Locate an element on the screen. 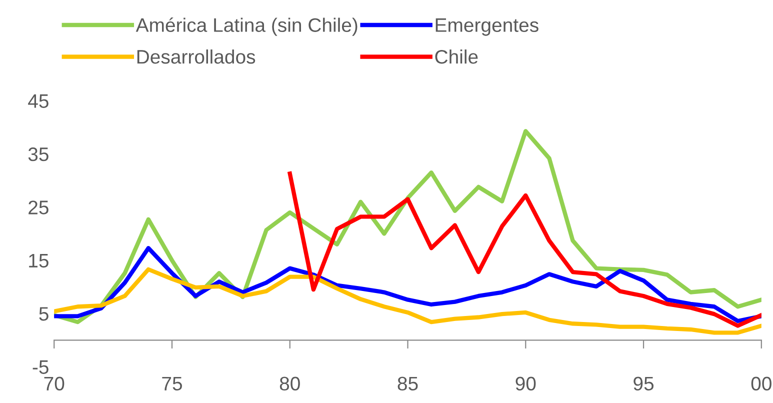 The image size is (773, 403). x-tick-label: 95 is located at coordinates (644, 383).